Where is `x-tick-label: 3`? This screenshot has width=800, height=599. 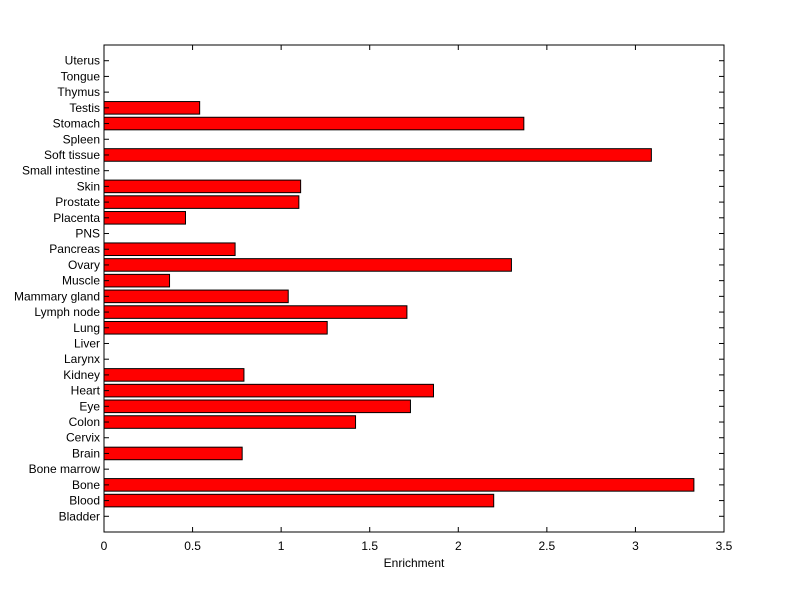 x-tick-label: 3 is located at coordinates (635, 546).